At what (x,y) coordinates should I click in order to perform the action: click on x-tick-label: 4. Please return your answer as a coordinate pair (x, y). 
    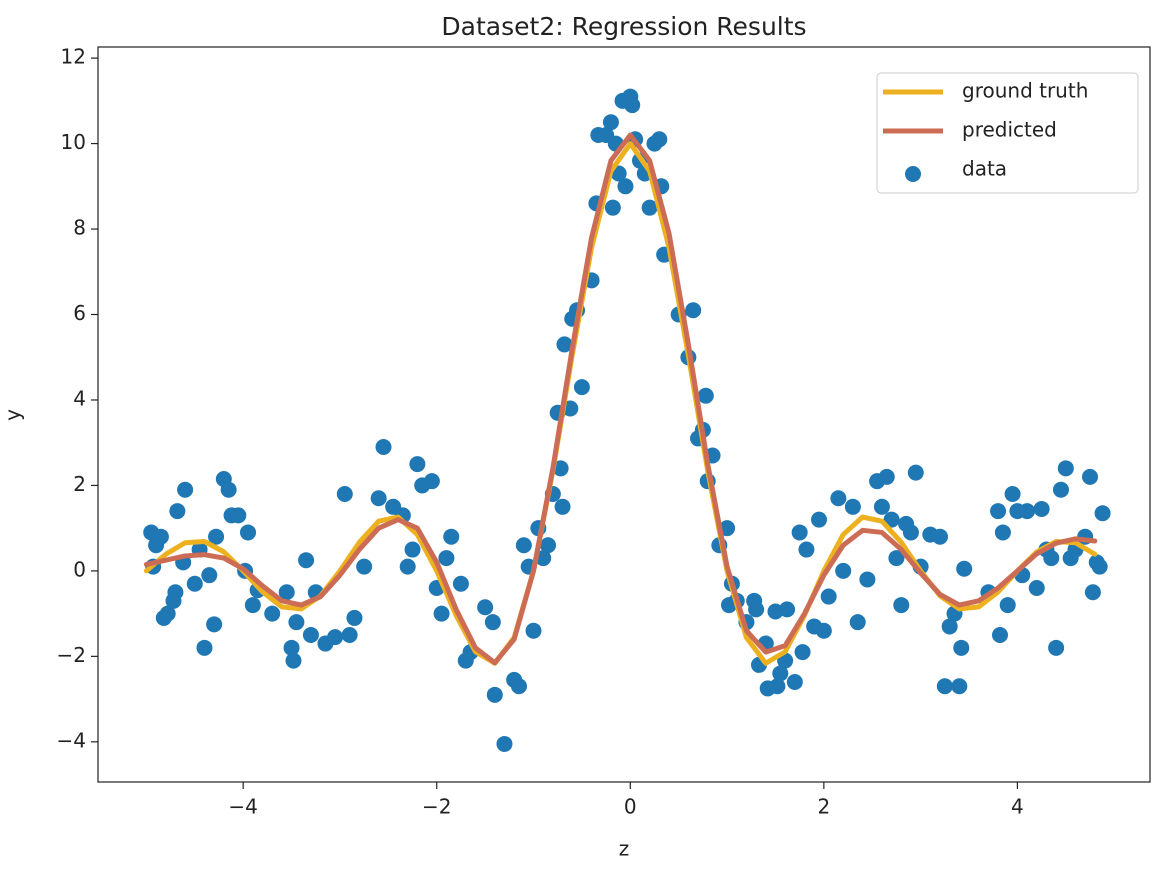
    Looking at the image, I should click on (1017, 807).